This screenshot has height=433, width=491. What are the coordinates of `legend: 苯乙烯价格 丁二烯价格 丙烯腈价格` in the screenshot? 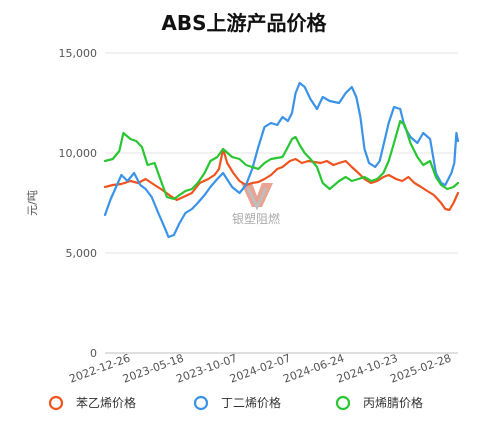 It's located at (235, 403).